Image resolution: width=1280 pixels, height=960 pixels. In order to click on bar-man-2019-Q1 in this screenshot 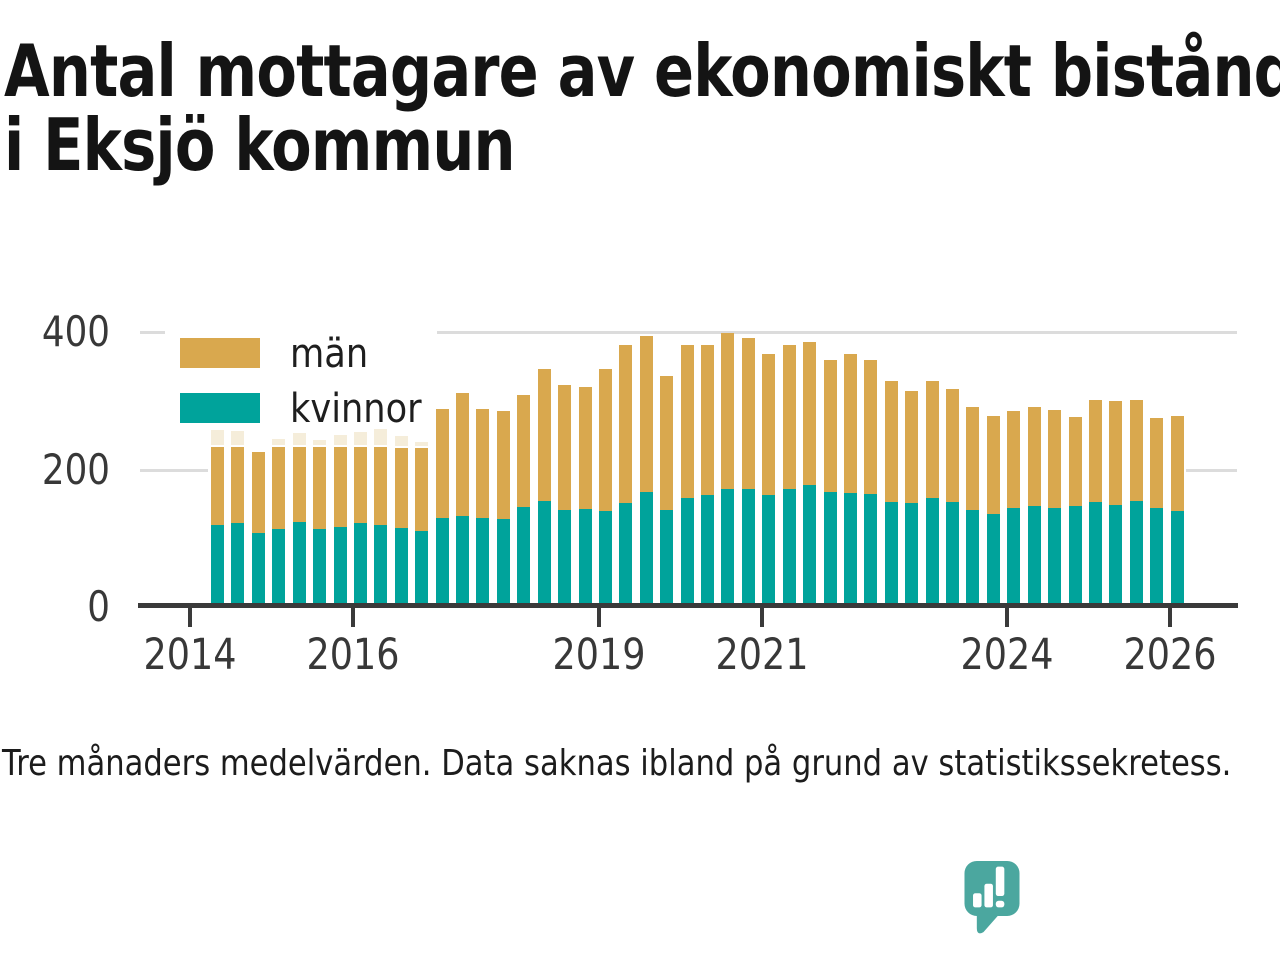, I will do `click(605, 440)`.